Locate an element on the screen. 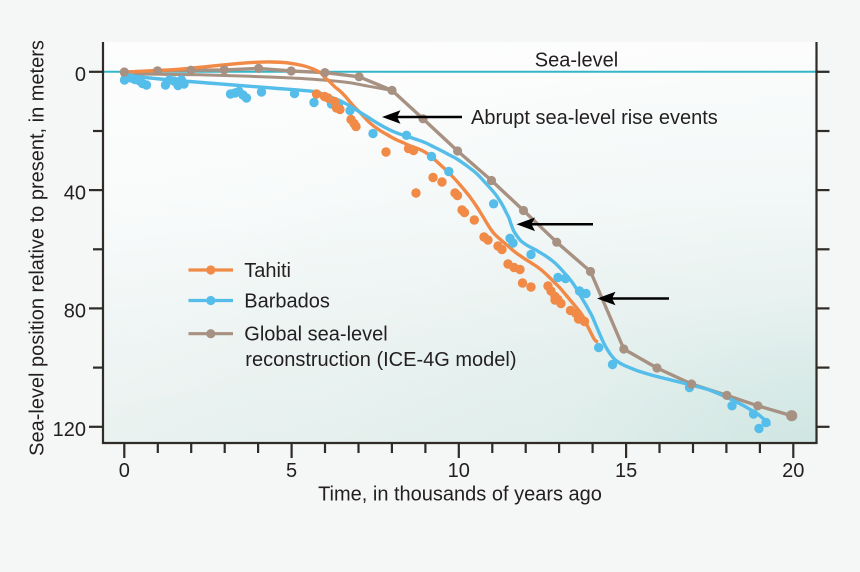  svg-text: reconstruction (ICE-4G model) is located at coordinates (380, 360).